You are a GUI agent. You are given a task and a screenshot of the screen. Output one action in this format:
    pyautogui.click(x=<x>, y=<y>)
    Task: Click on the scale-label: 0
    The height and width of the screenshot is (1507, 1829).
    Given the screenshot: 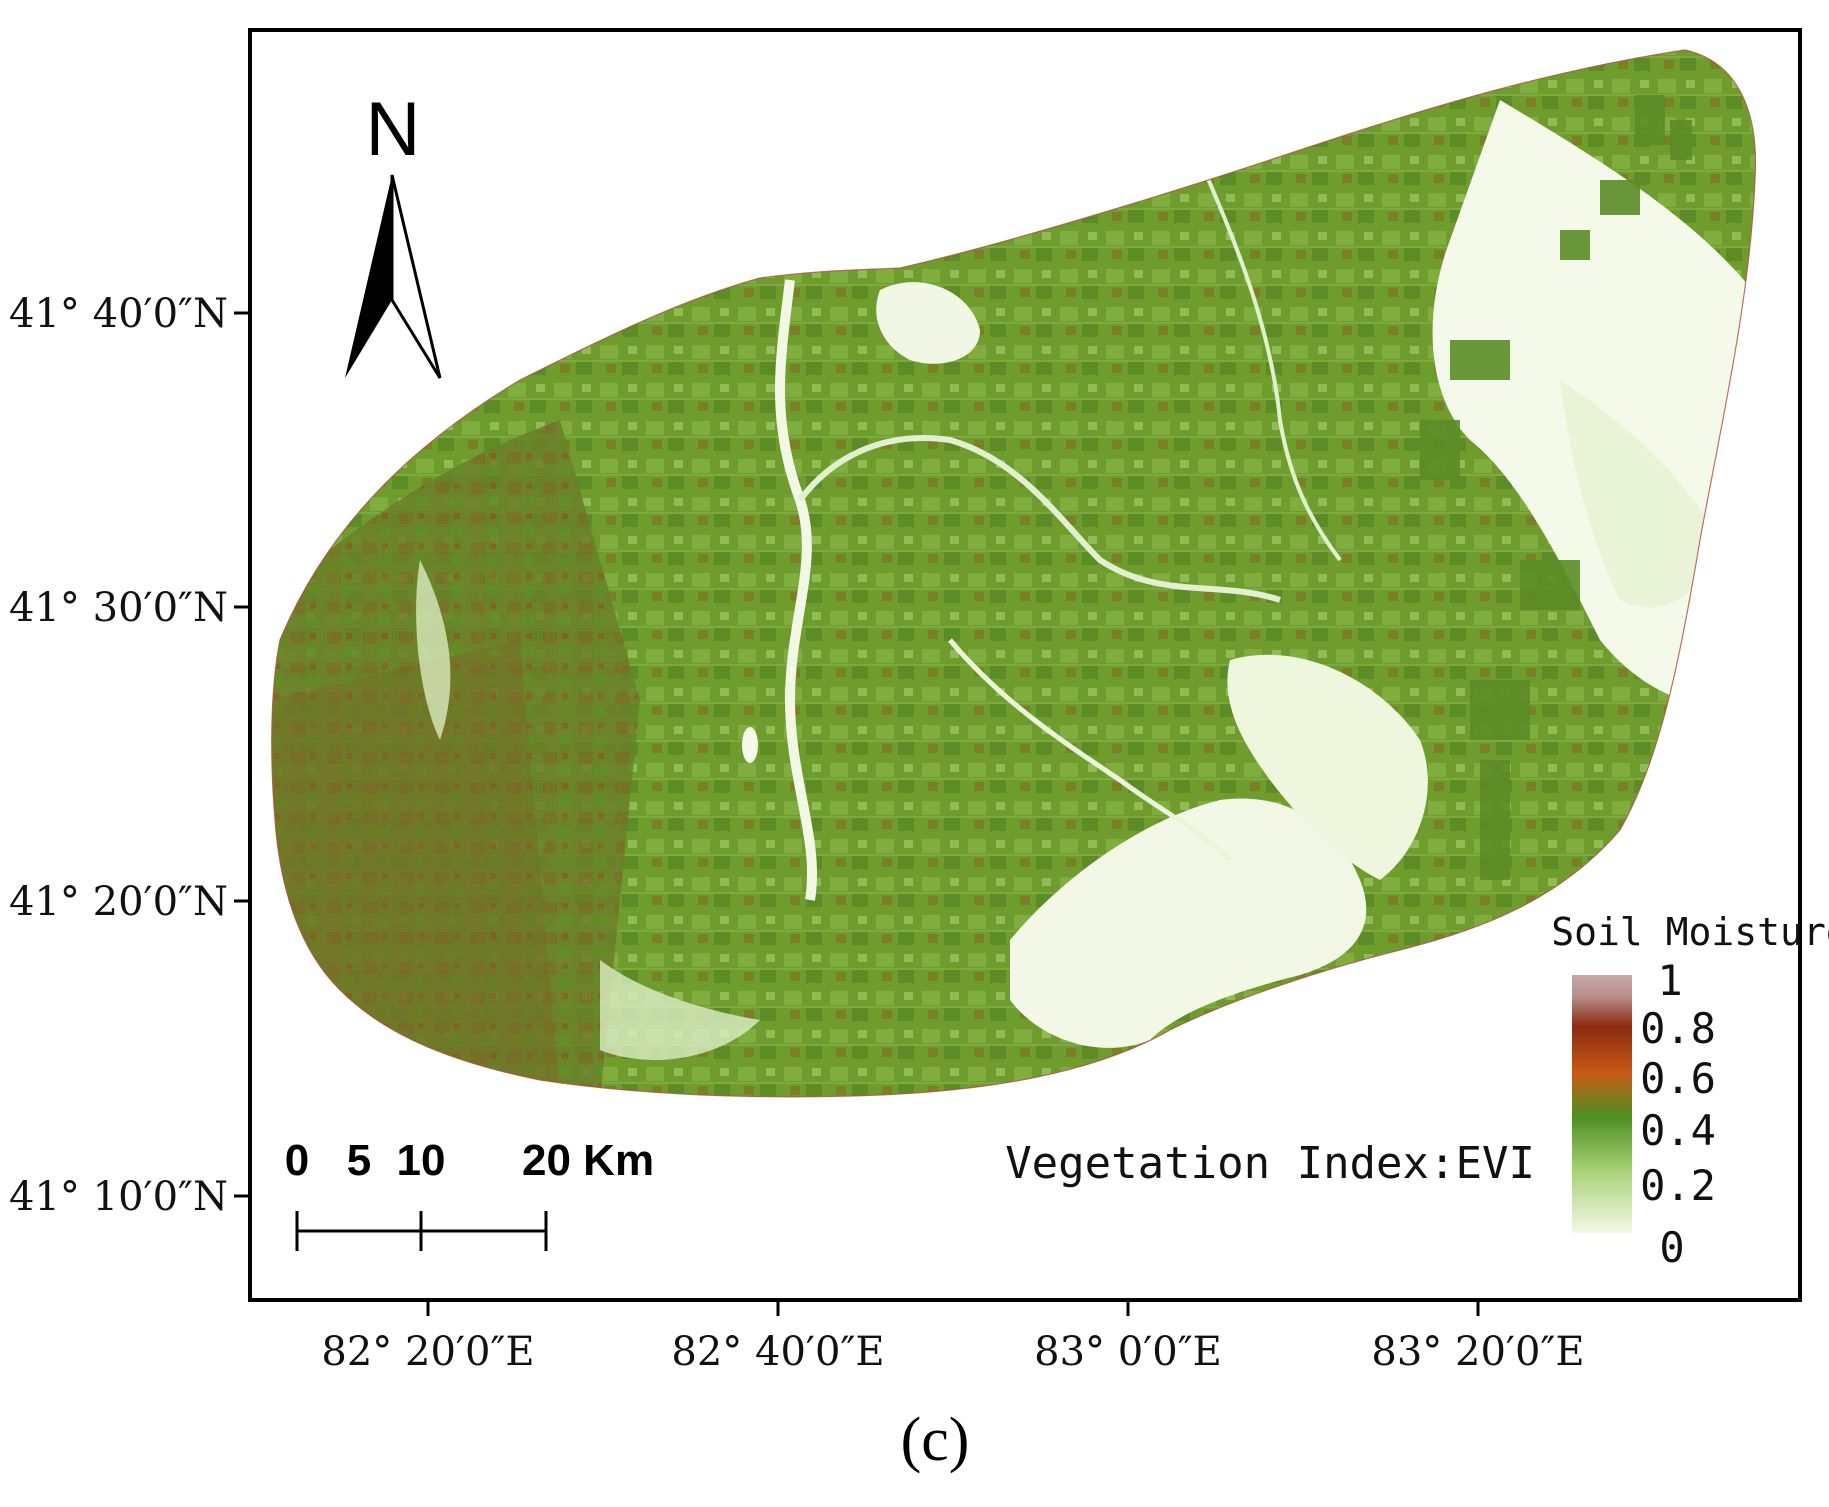 What is the action you would take?
    pyautogui.click(x=297, y=1160)
    